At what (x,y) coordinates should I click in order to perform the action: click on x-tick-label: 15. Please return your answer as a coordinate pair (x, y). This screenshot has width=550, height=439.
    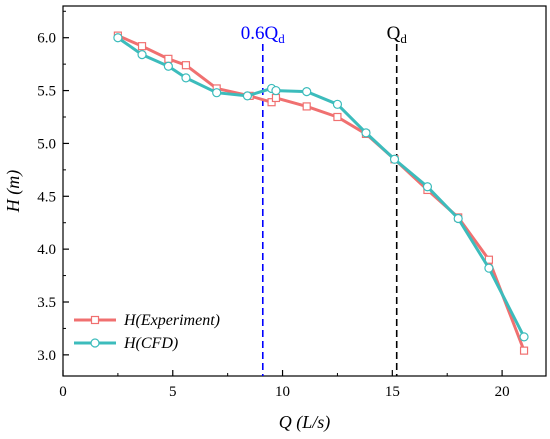
    Looking at the image, I should click on (392, 392).